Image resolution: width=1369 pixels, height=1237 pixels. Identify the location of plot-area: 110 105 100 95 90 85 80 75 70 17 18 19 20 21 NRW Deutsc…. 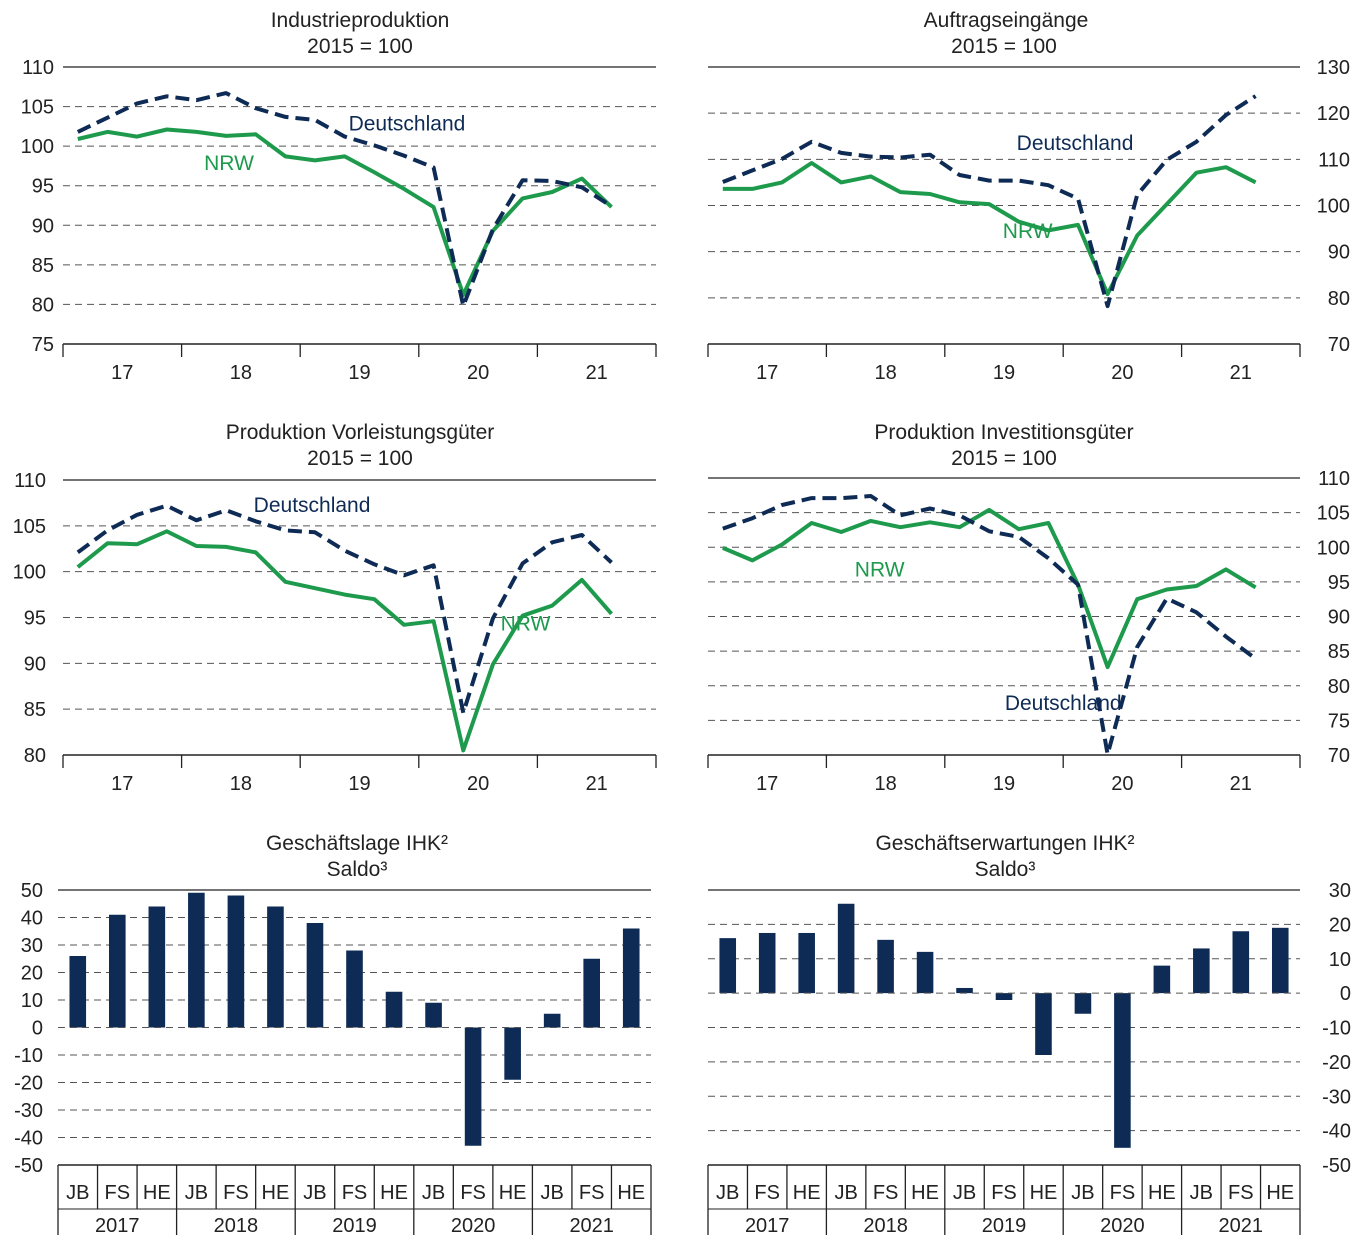
(1028, 631).